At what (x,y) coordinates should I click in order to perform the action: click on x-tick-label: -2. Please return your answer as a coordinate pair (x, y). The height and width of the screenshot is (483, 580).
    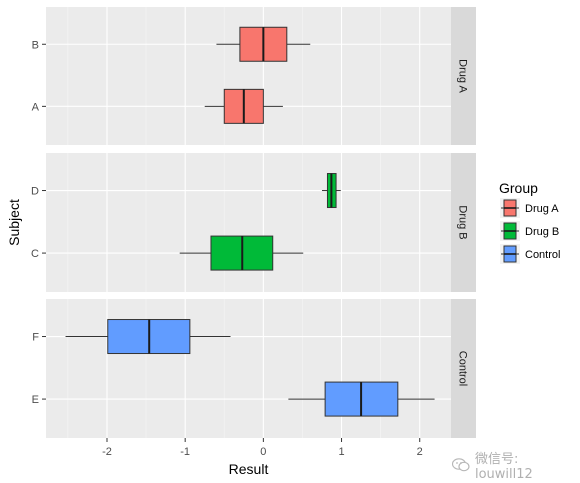
    Looking at the image, I should click on (107, 452).